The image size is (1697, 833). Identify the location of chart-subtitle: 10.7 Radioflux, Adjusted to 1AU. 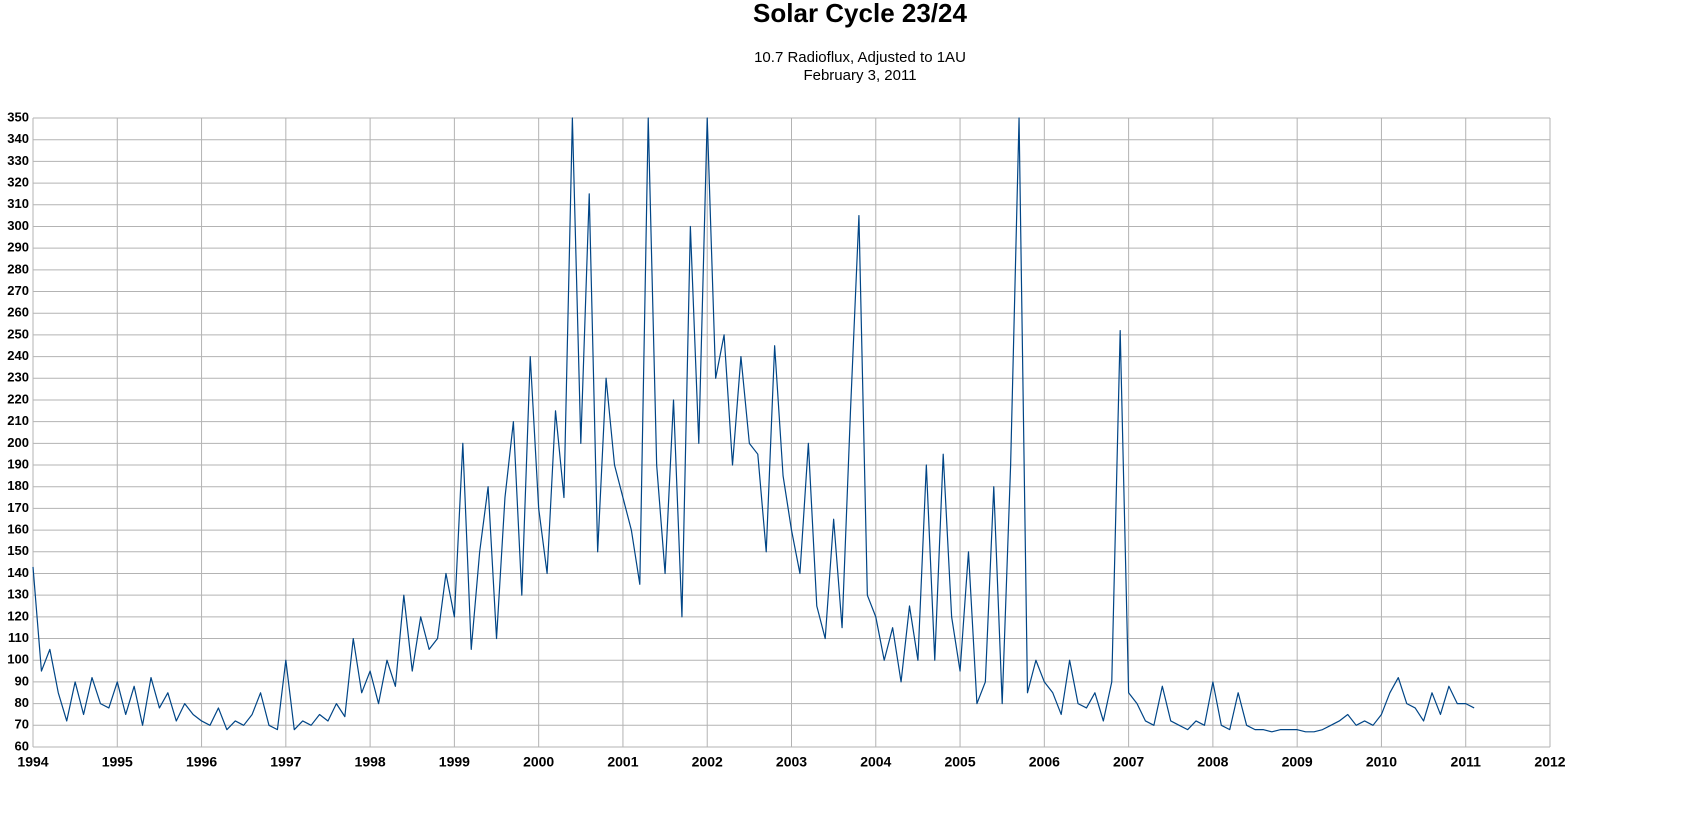
(860, 57).